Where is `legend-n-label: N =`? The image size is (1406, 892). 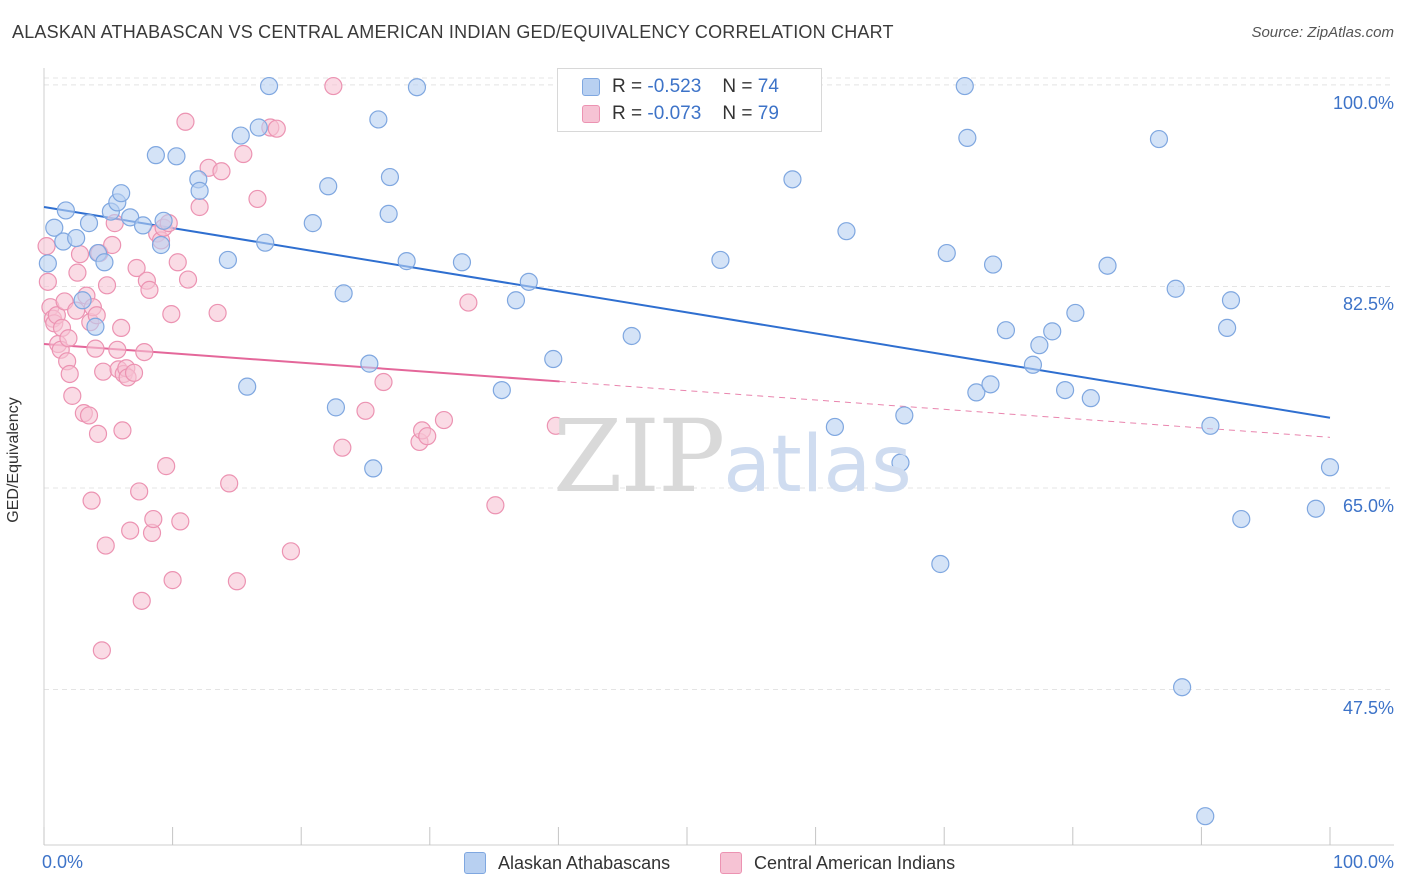 legend-n-label: N = is located at coordinates (737, 113).